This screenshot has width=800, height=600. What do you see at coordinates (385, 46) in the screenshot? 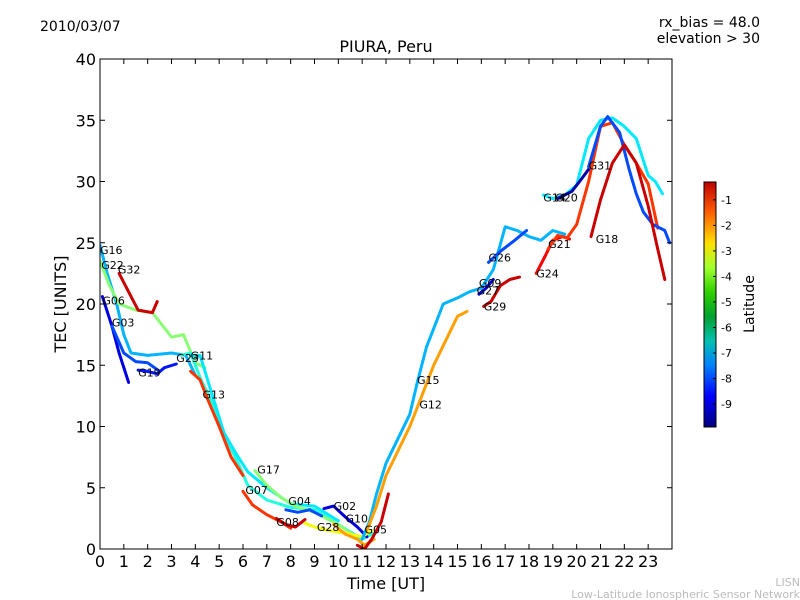
I see `chart-title: PIURA, Peru` at bounding box center [385, 46].